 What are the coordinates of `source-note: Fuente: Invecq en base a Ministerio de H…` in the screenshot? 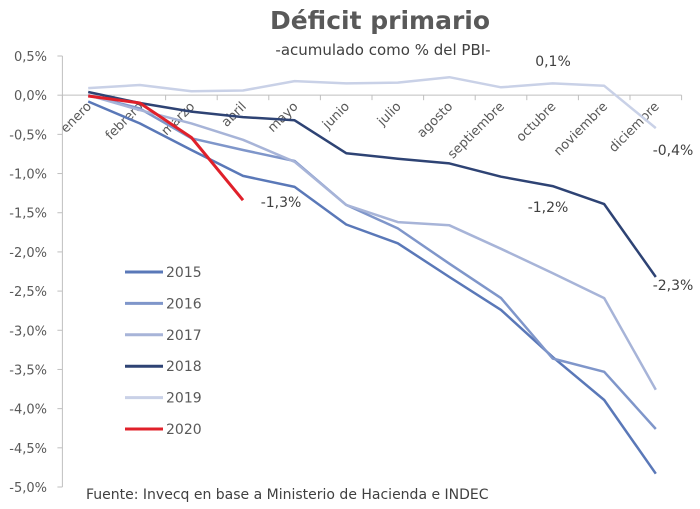 It's located at (287, 495).